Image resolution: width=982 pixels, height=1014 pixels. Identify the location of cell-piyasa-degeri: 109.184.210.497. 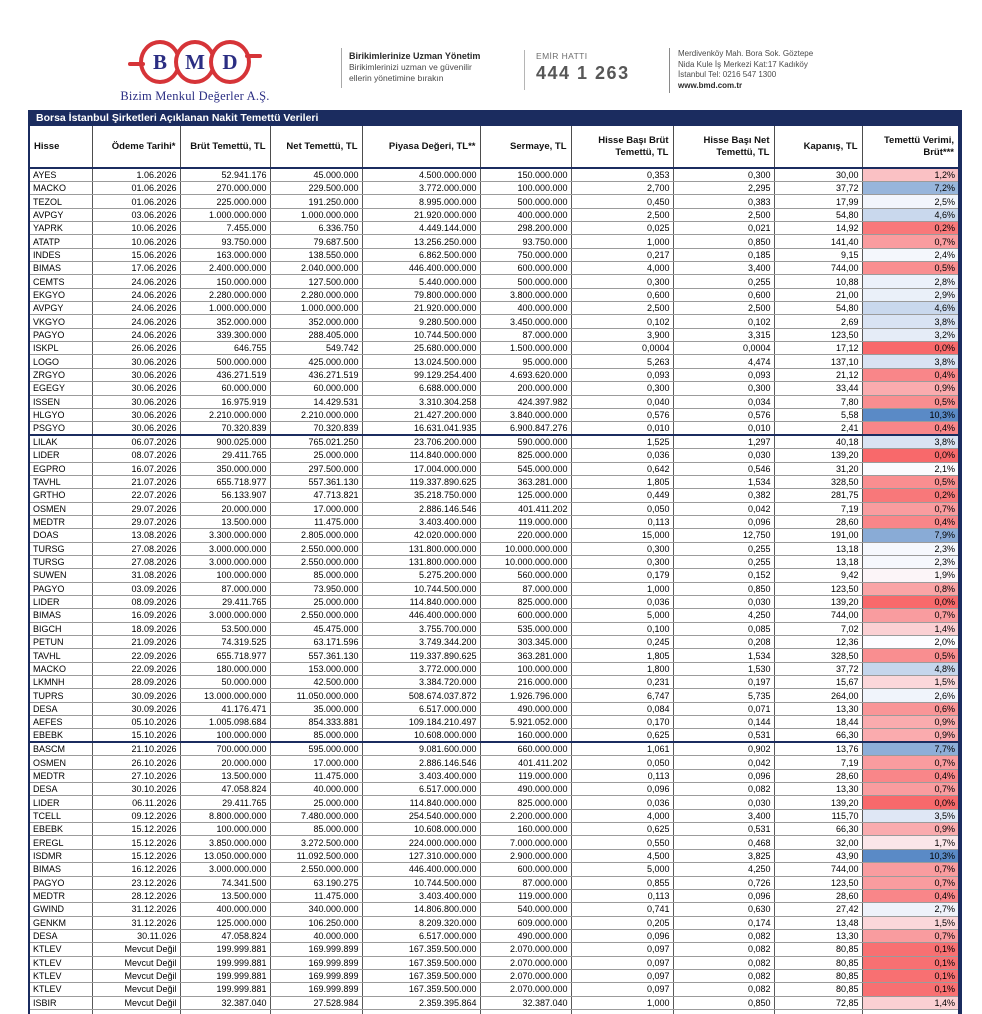
(420, 722).